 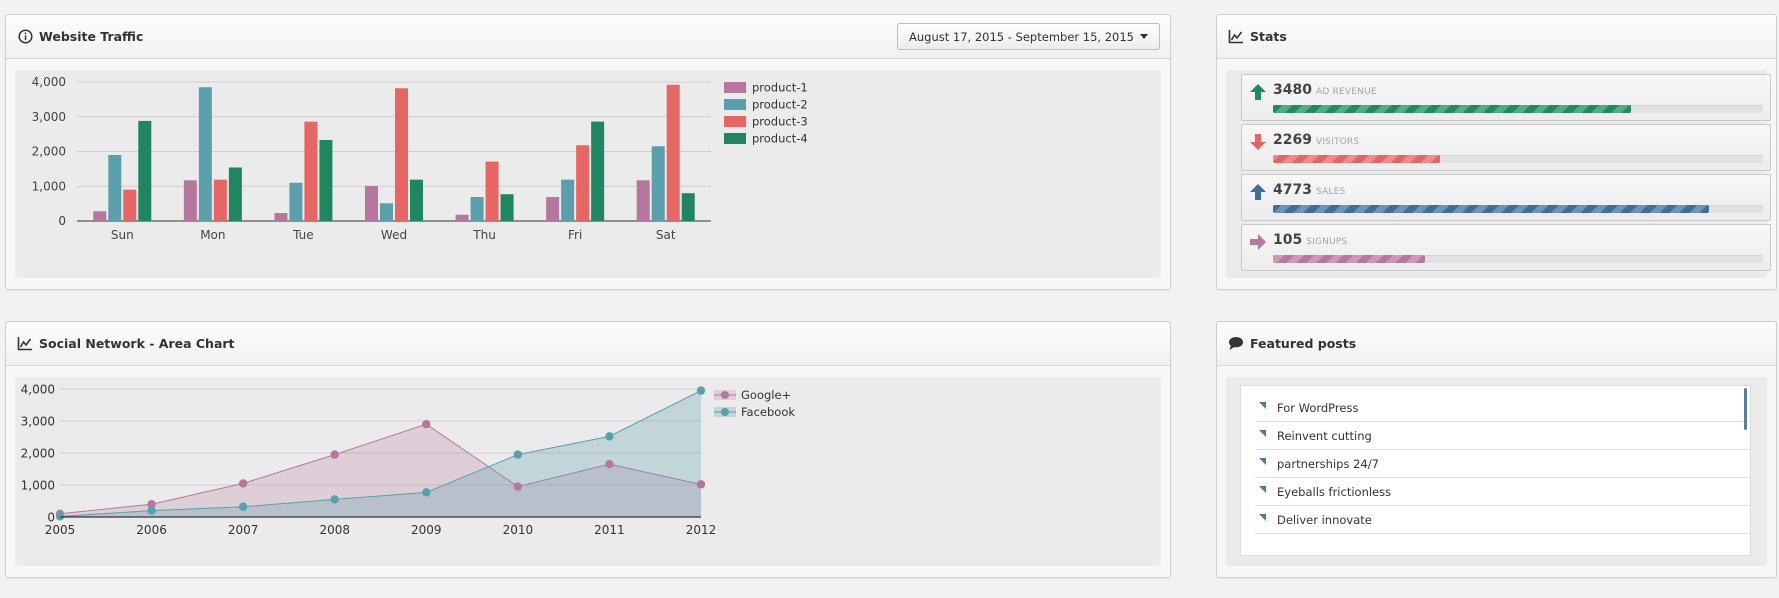 I want to click on bar-product-3-tue, so click(x=311, y=171).